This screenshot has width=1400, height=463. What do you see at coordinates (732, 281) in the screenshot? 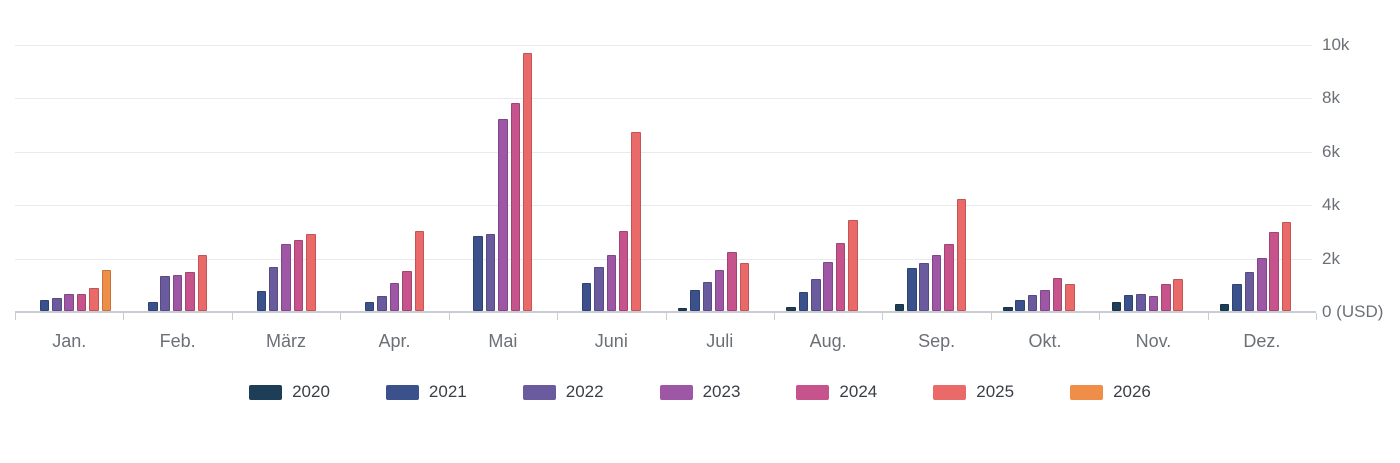
I see `bar-2024-juli` at bounding box center [732, 281].